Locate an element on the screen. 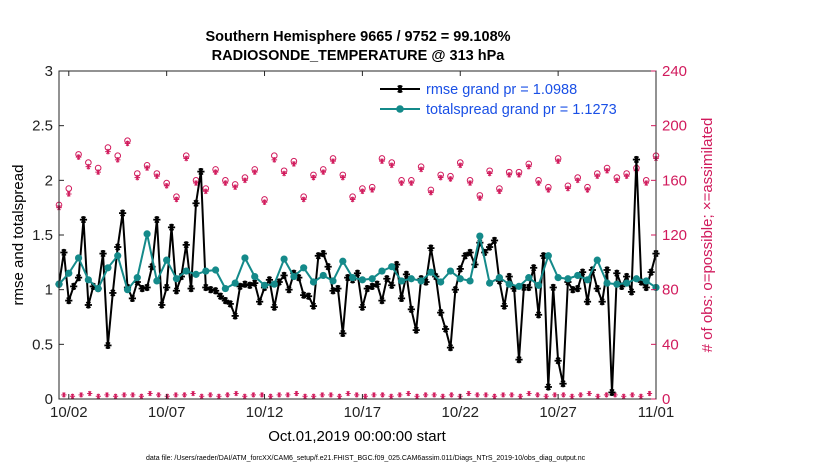 The image size is (830, 470). legend-rmse-asterisk is located at coordinates (400, 89).